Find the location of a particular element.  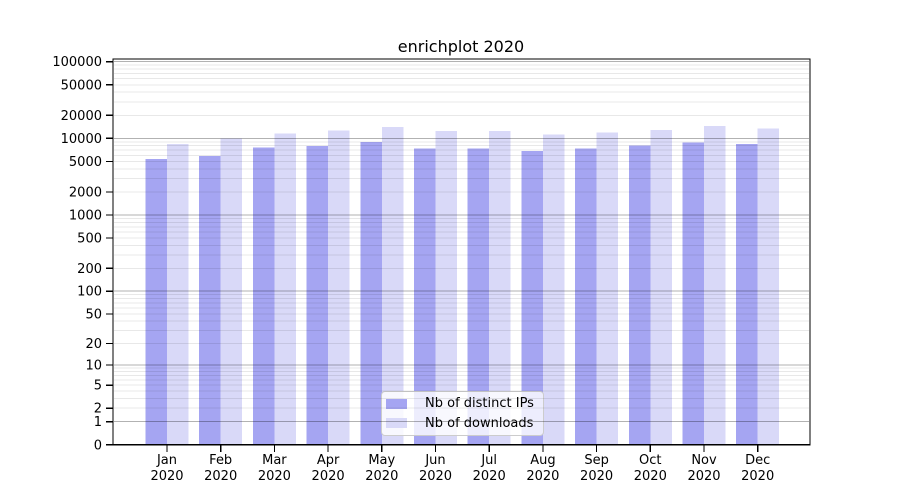

bar-downloads-mar is located at coordinates (285, 289).